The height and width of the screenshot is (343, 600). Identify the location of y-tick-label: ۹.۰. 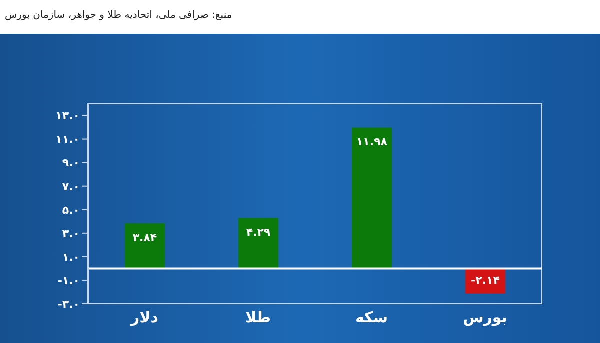
(71, 163).